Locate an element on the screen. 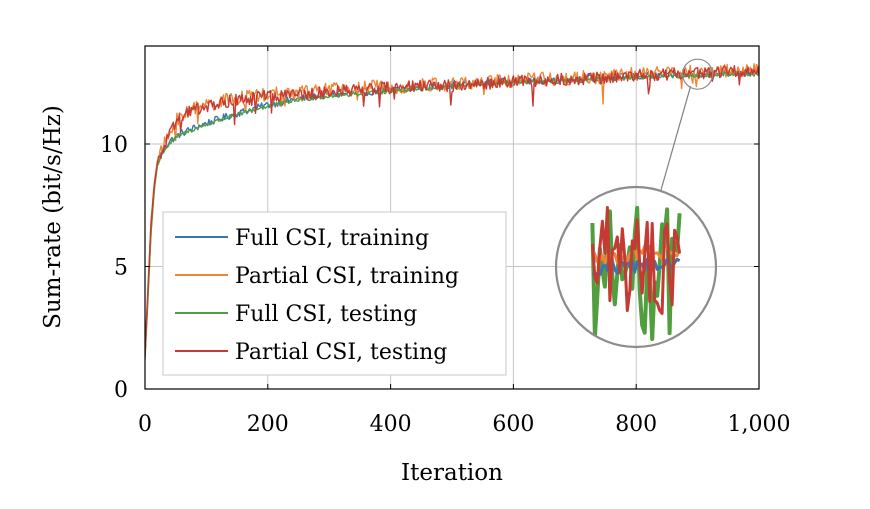 This screenshot has height=509, width=870. x-tick-label: 200 is located at coordinates (268, 424).